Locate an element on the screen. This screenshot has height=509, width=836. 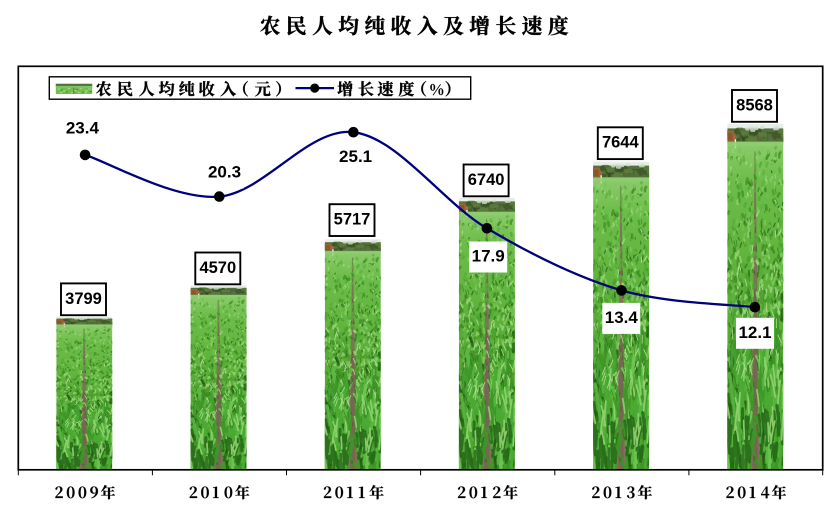
svg-text: 5717 is located at coordinates (352, 220).